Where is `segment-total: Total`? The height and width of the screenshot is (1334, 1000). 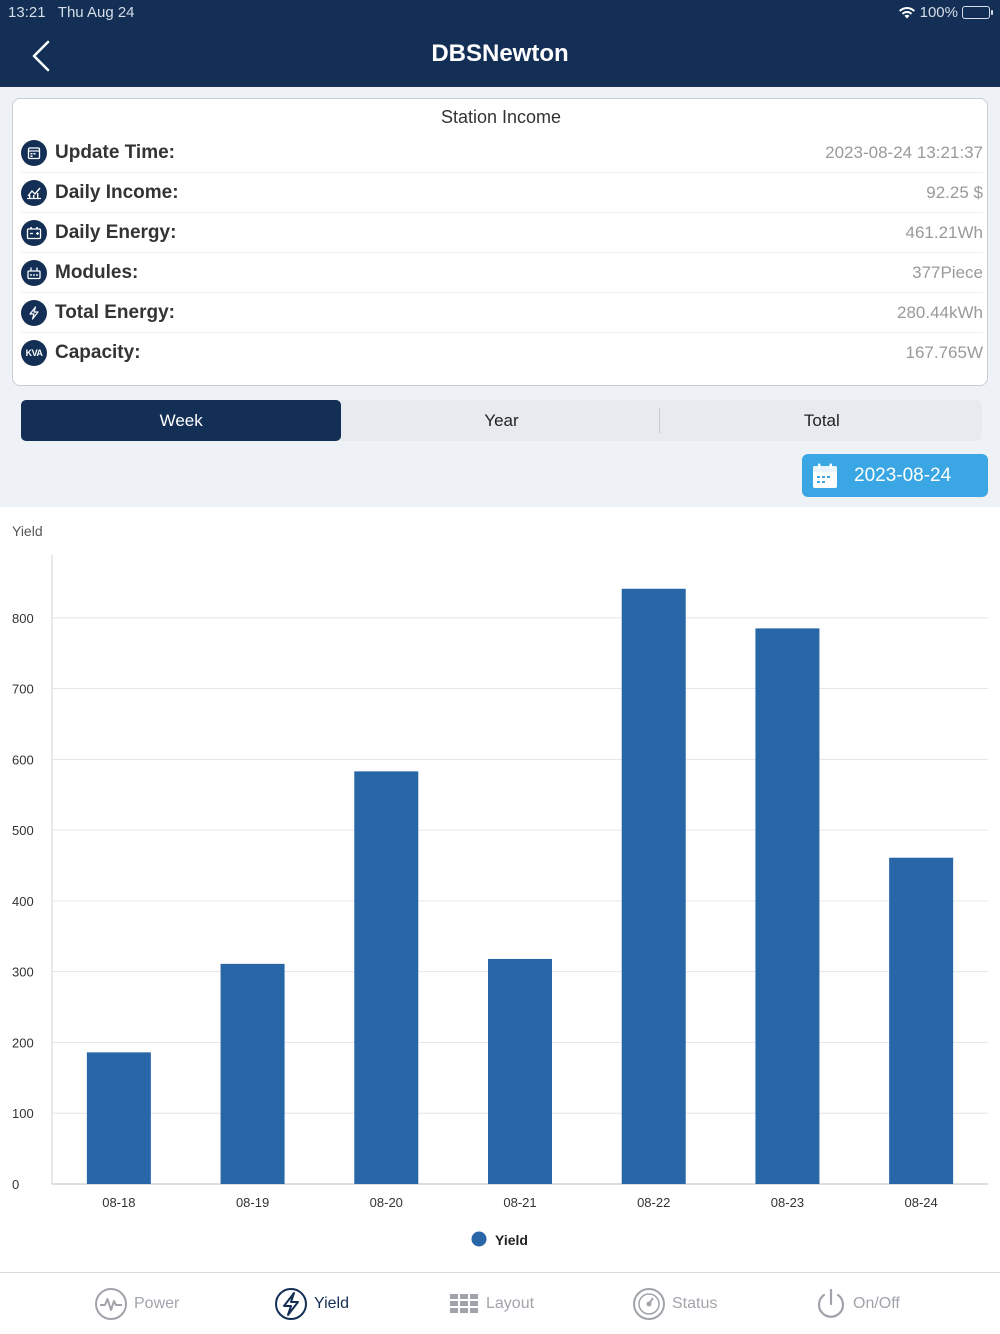
segment-total: Total is located at coordinates (821, 420).